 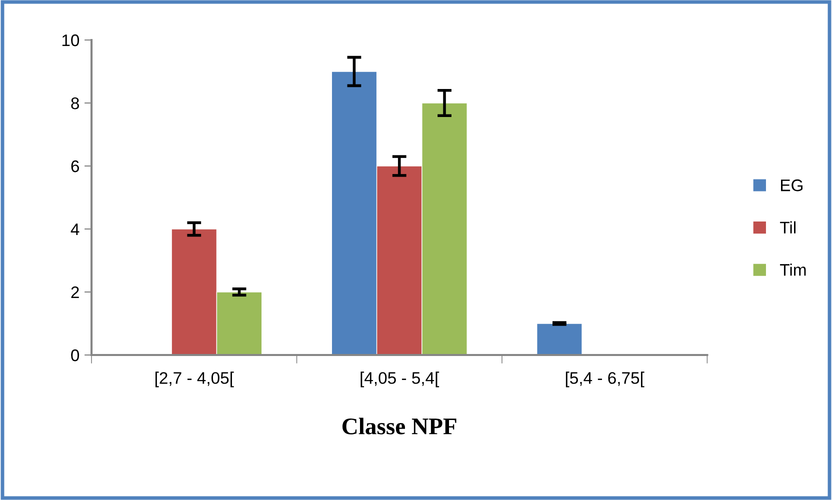 I want to click on legend-label: Til, so click(x=788, y=227).